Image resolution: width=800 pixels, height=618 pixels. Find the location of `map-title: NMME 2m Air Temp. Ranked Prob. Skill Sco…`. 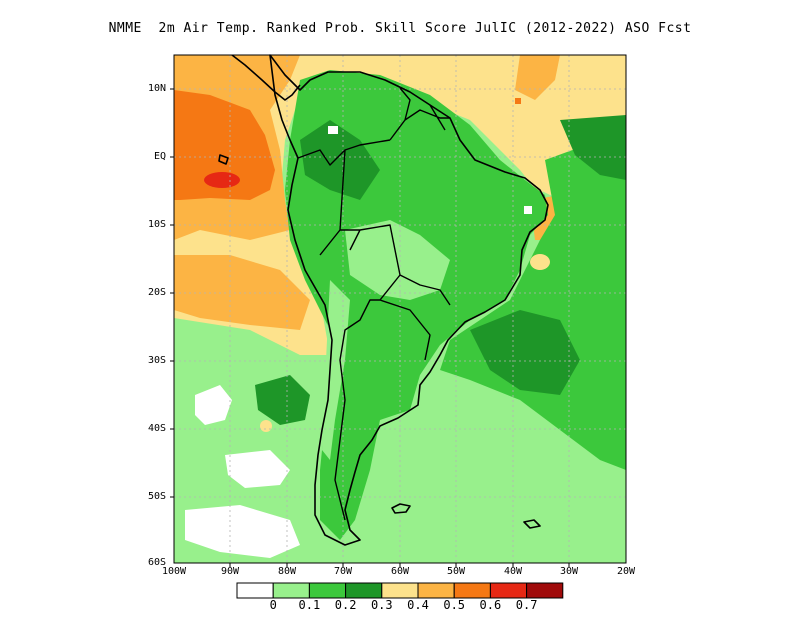

map-title: NMME 2m Air Temp. Ranked Prob. Skill Sco… is located at coordinates (400, 28).